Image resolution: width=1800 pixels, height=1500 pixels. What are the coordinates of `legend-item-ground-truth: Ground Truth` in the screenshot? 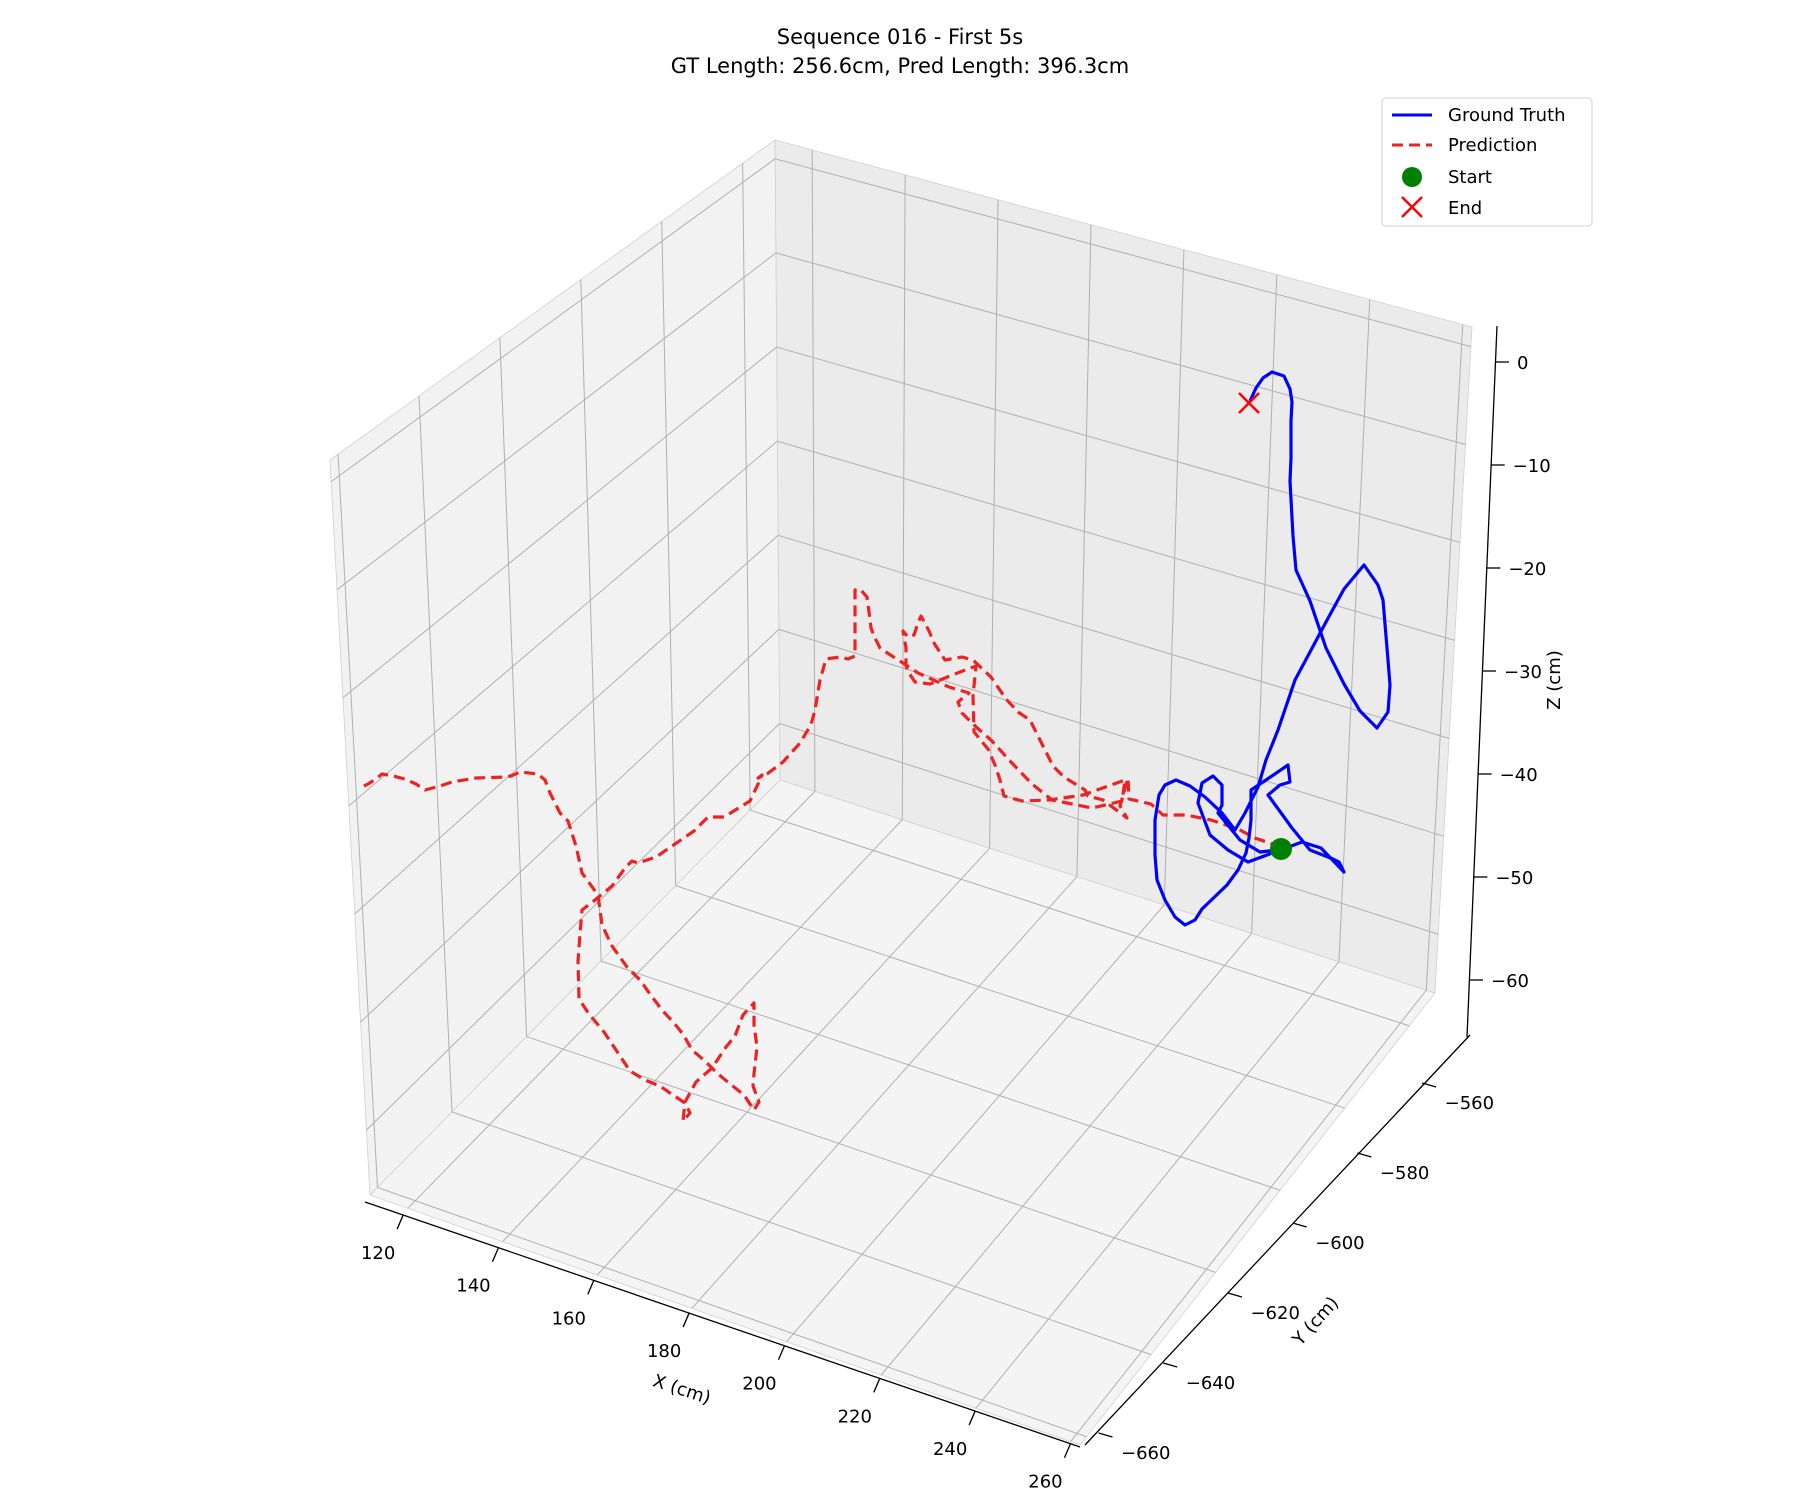 It's located at (1507, 115).